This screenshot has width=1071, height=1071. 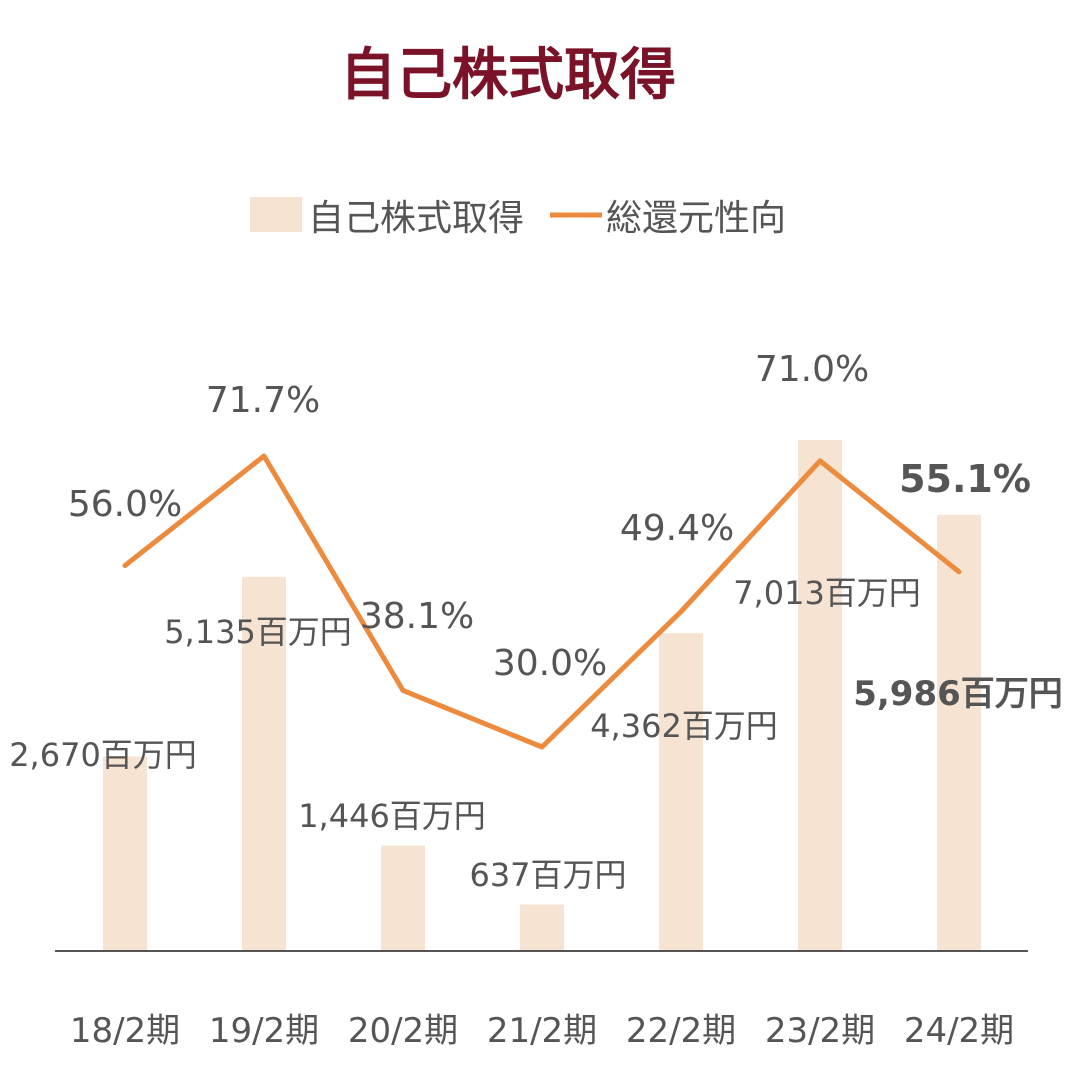 I want to click on value-label-0: 2,670百万円, so click(x=103, y=755).